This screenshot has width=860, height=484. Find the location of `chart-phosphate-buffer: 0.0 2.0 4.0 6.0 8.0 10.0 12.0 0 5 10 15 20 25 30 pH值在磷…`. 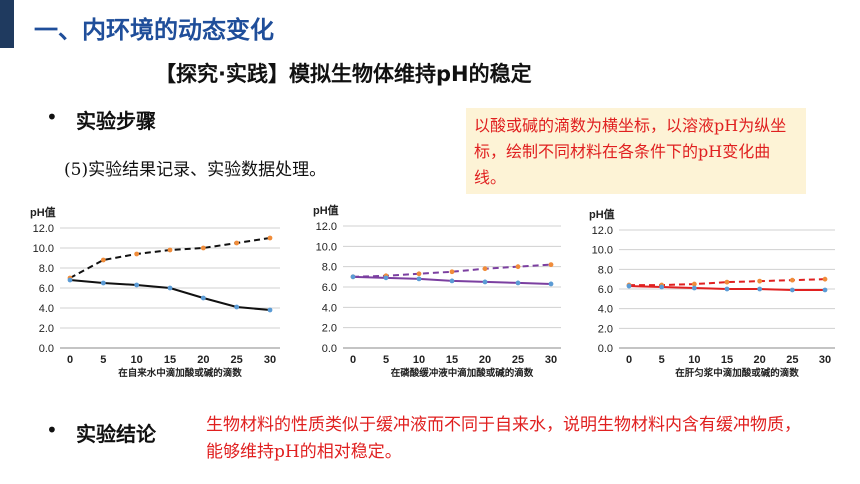

chart-phosphate-buffer: 0.0 2.0 4.0 6.0 8.0 10.0 12.0 0 5 10 15 20 25 30 pH值在磷… is located at coordinates (437, 291).